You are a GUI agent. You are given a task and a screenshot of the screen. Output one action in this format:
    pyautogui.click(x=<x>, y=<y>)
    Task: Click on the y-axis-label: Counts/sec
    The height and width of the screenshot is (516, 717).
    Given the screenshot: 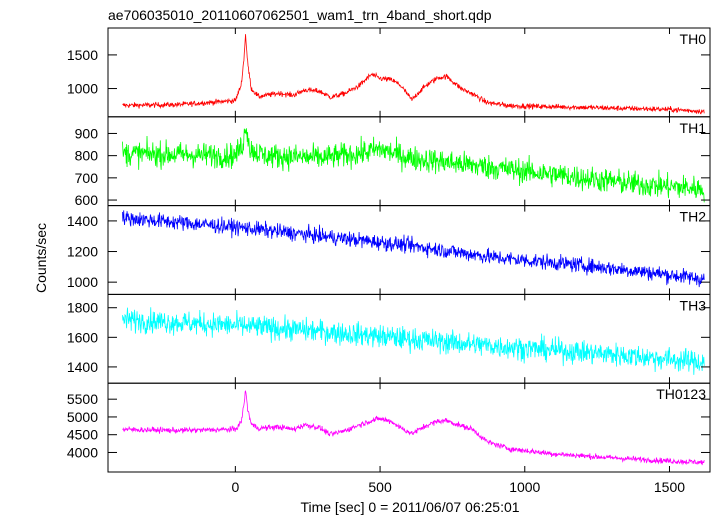 What is the action you would take?
    pyautogui.click(x=41, y=258)
    